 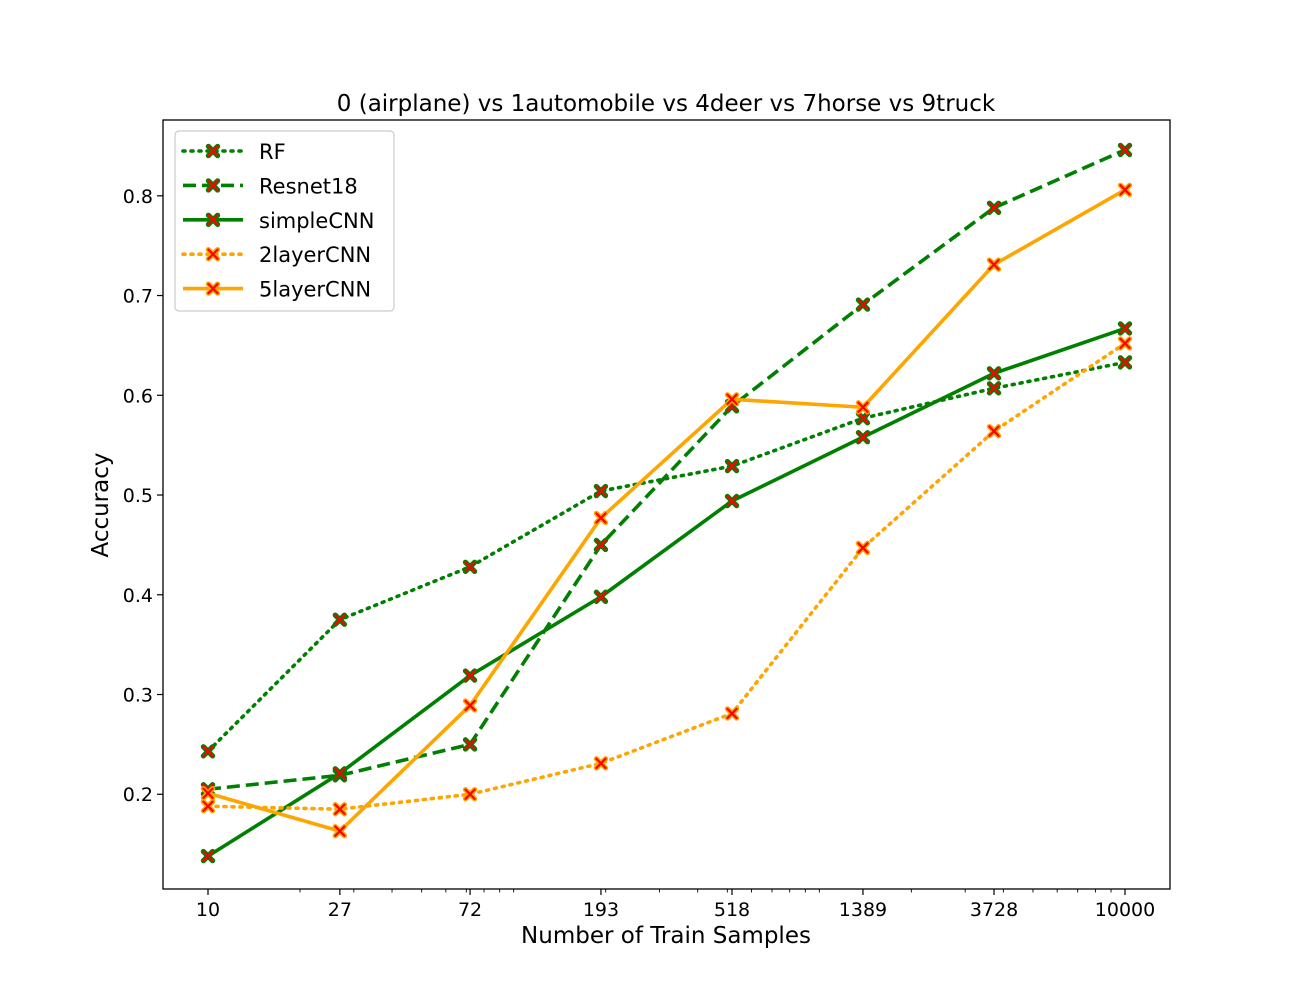 What do you see at coordinates (208, 910) in the screenshot?
I see `x-tick-label: 10` at bounding box center [208, 910].